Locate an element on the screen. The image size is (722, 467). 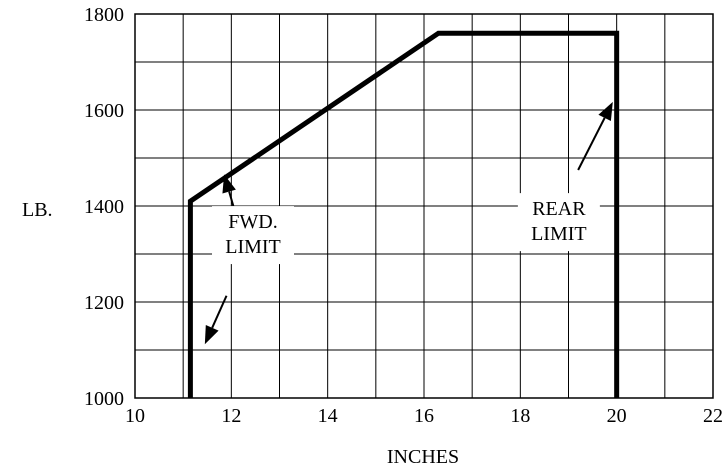
x-tick-label-20: 20 is located at coordinates (617, 416).